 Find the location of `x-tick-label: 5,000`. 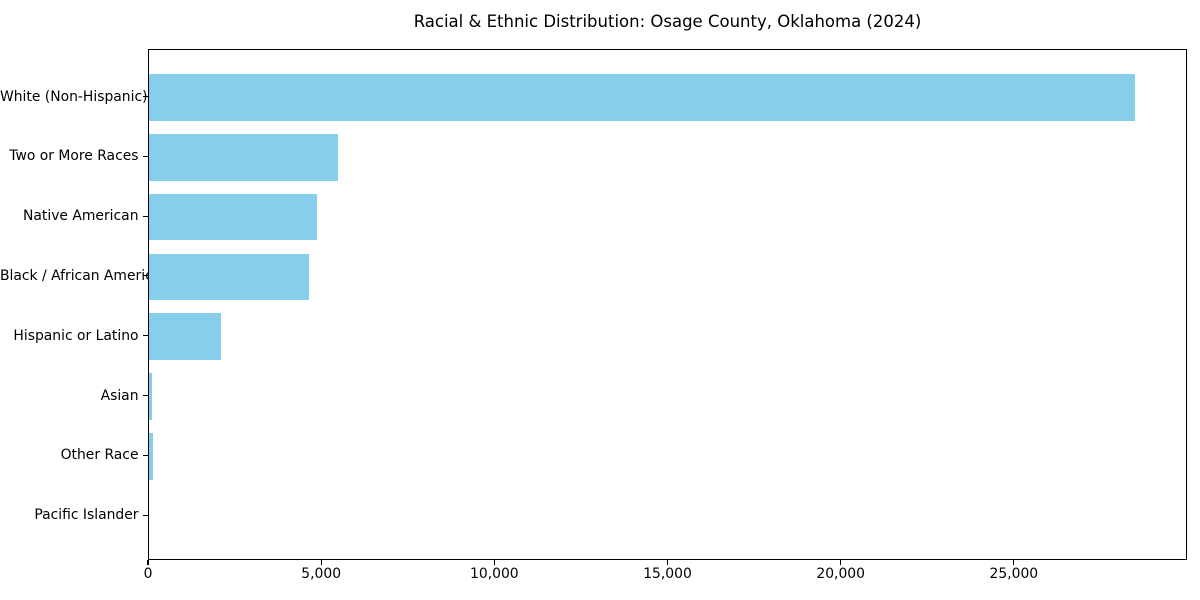

x-tick-label: 5,000 is located at coordinates (321, 574).